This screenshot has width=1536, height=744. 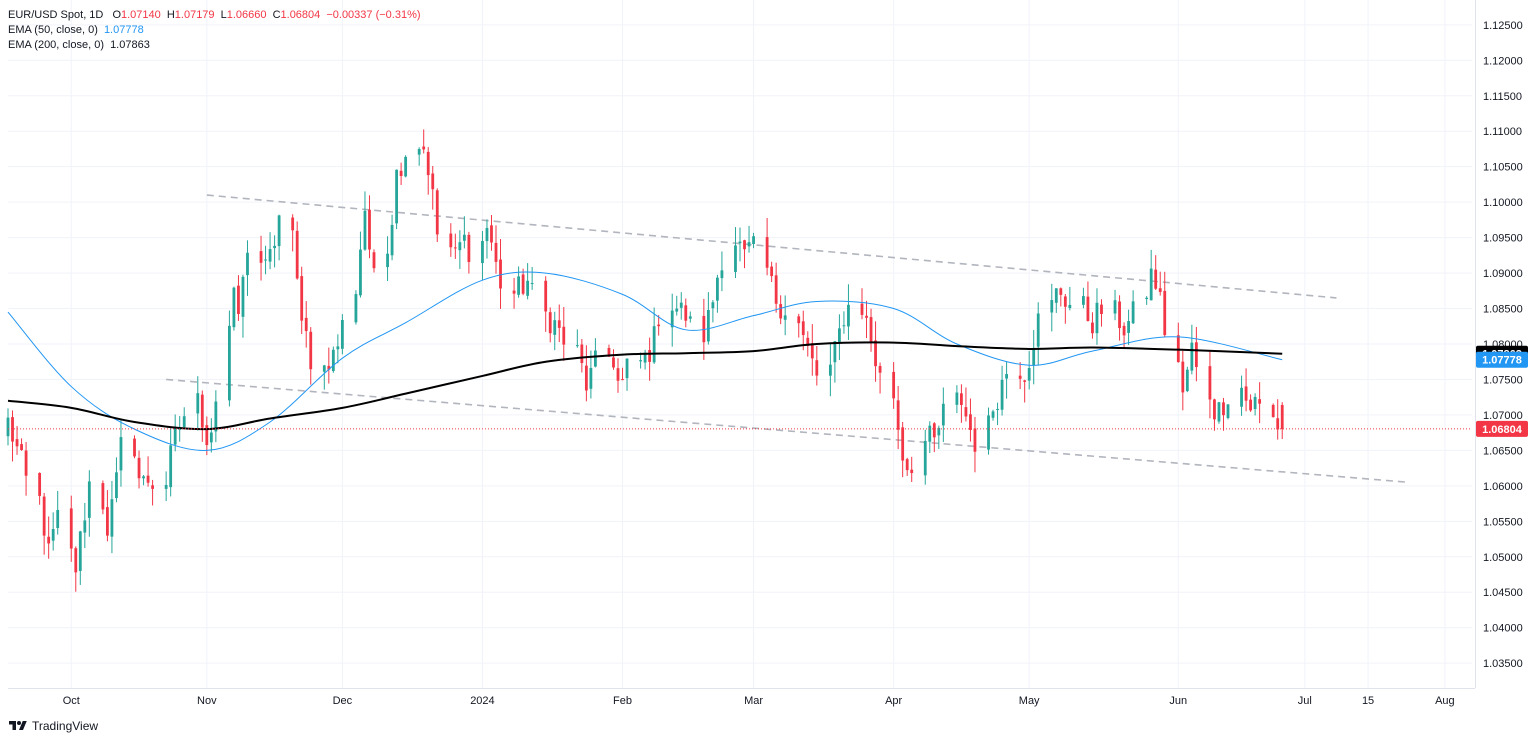 I want to click on y-tick-label: 1.06000, so click(x=1503, y=487).